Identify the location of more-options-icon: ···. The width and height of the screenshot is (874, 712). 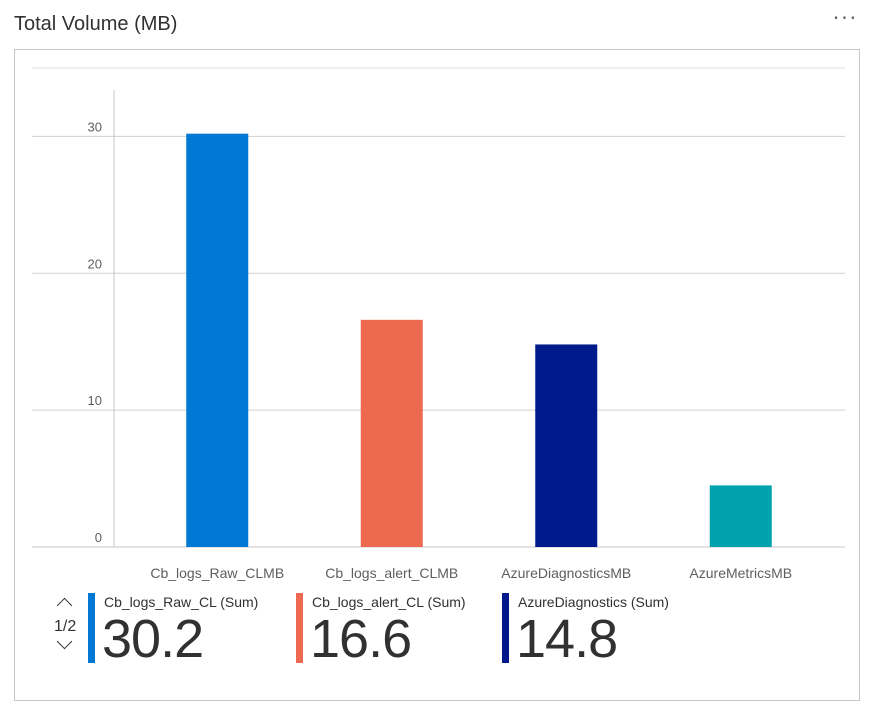
(845, 18).